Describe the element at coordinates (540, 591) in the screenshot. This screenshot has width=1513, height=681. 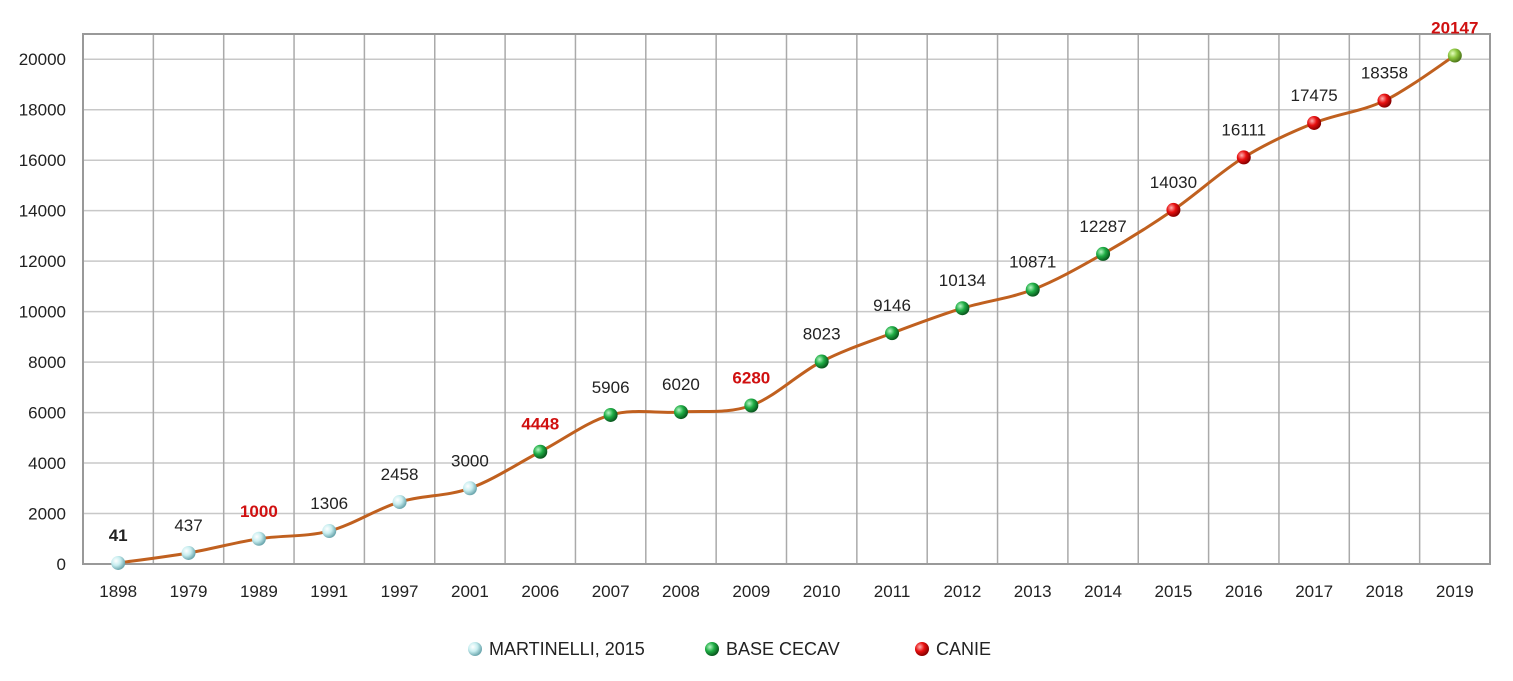
I see `x-tick-label: 2006` at that location.